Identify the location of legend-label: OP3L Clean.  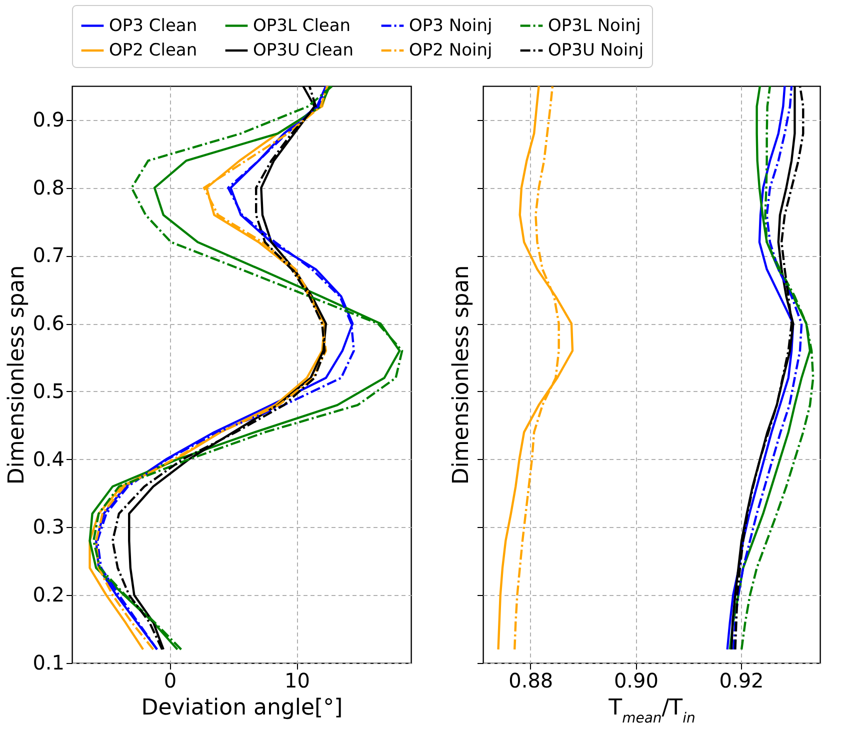
(302, 26).